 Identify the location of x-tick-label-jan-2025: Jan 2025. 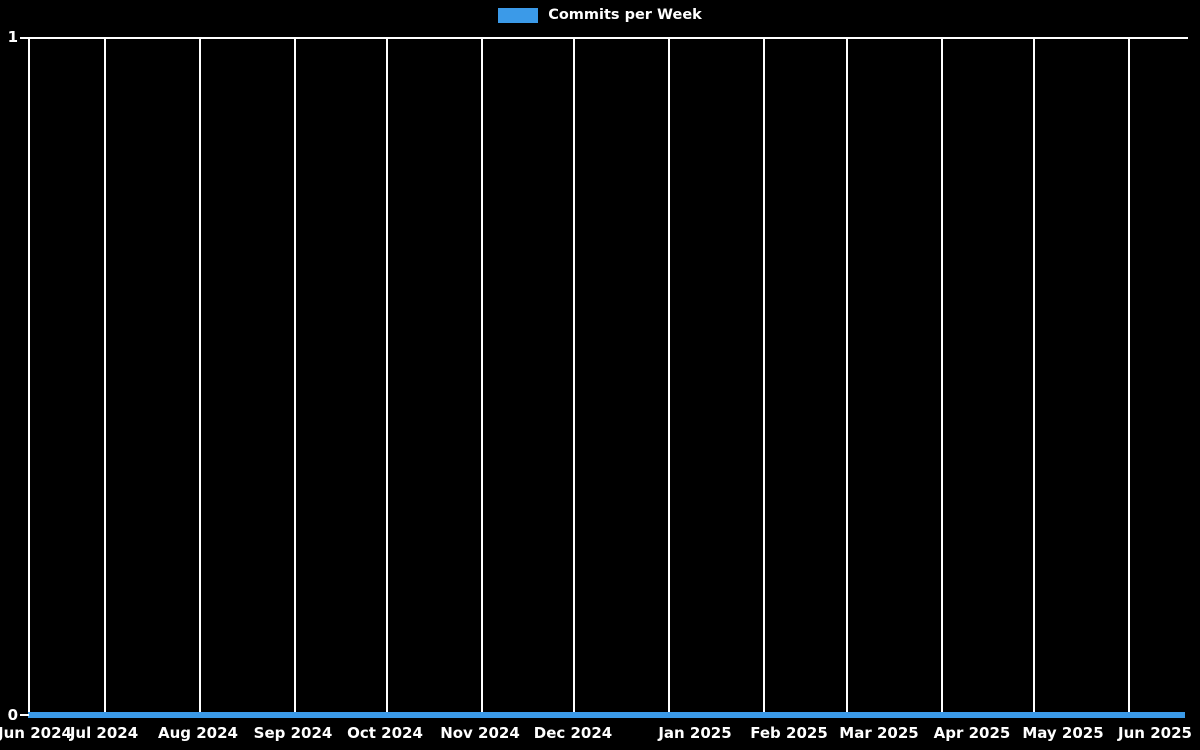
(695, 733).